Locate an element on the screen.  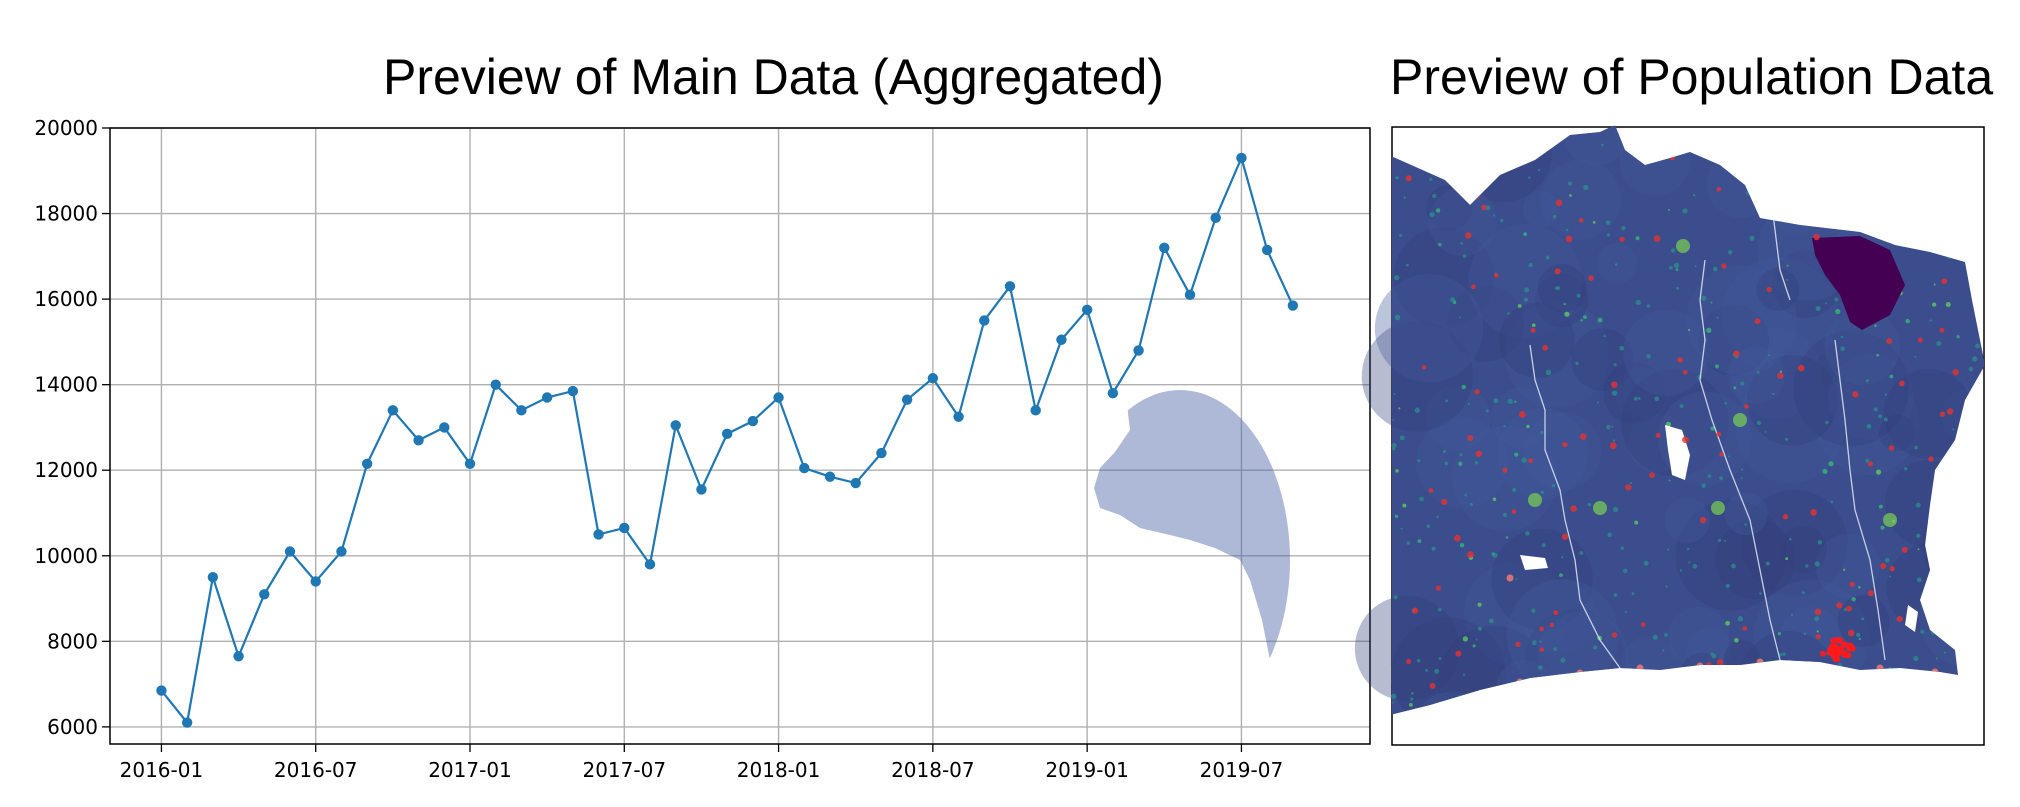
raster-band is located at coordinates (1192, 560).